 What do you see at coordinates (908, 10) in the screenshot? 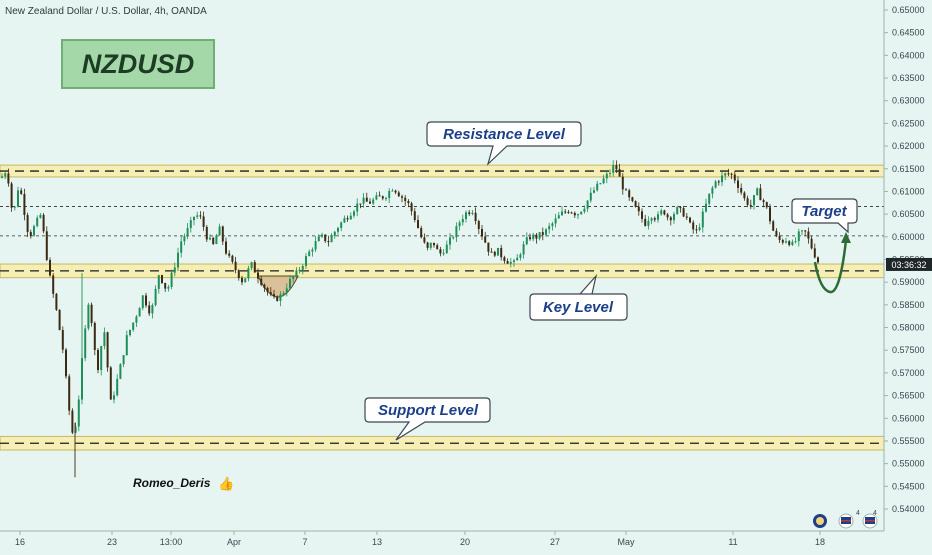
I see `y-tick-label: 0.65000` at bounding box center [908, 10].